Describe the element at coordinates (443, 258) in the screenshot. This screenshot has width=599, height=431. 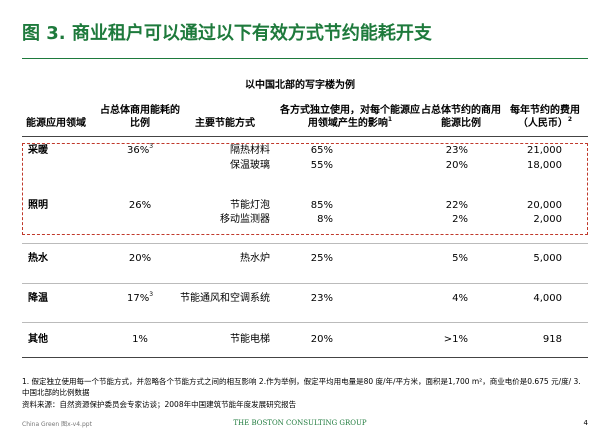
I see `saving: 5%` at that location.